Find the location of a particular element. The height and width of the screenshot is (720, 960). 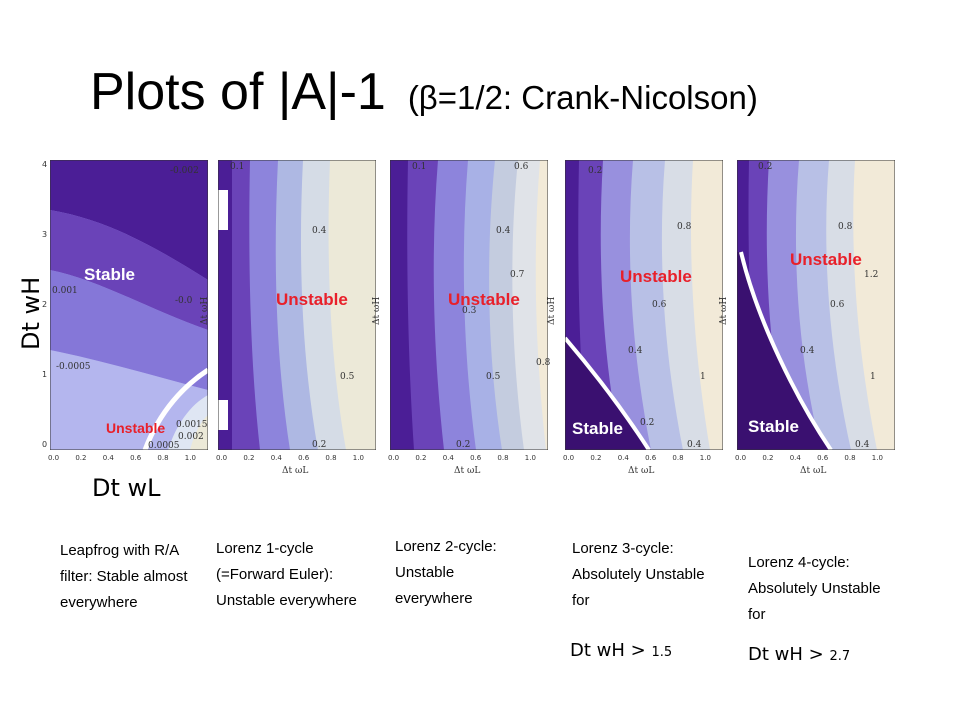

caption-lorenz-2: Lorenz 2-cycle: Unstable everywhere is located at coordinates (446, 572).